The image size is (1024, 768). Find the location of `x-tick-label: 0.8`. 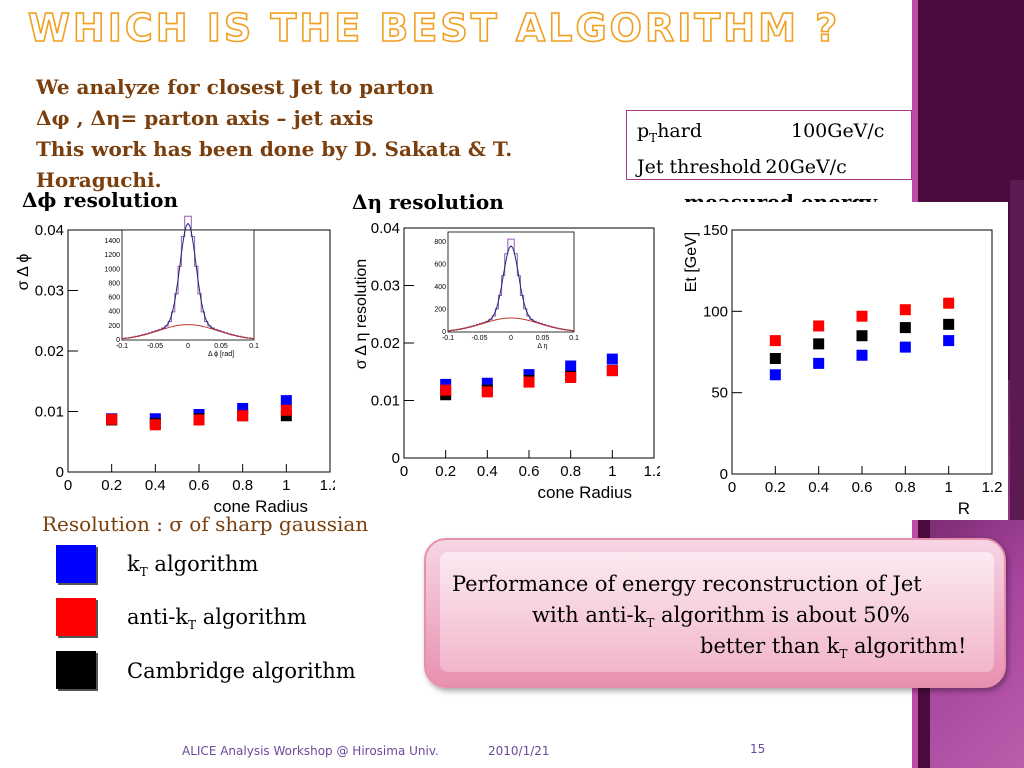

x-tick-label: 0.8 is located at coordinates (905, 487).